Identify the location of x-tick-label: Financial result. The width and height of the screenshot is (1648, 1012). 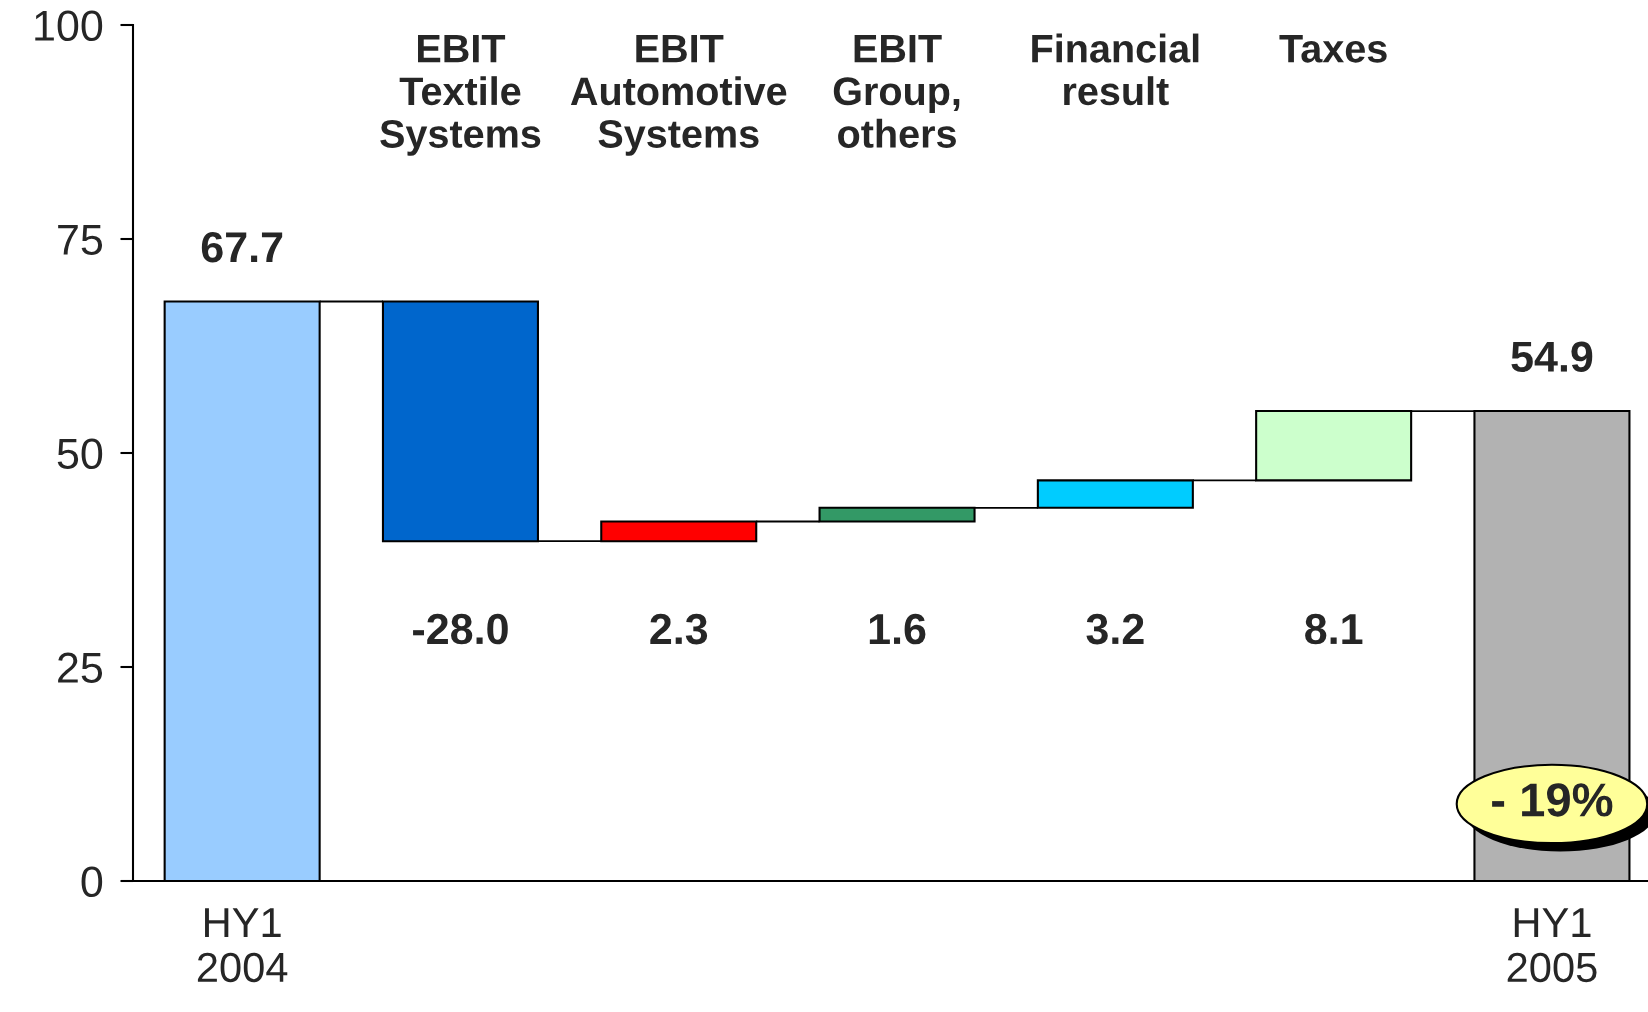
(1115, 69).